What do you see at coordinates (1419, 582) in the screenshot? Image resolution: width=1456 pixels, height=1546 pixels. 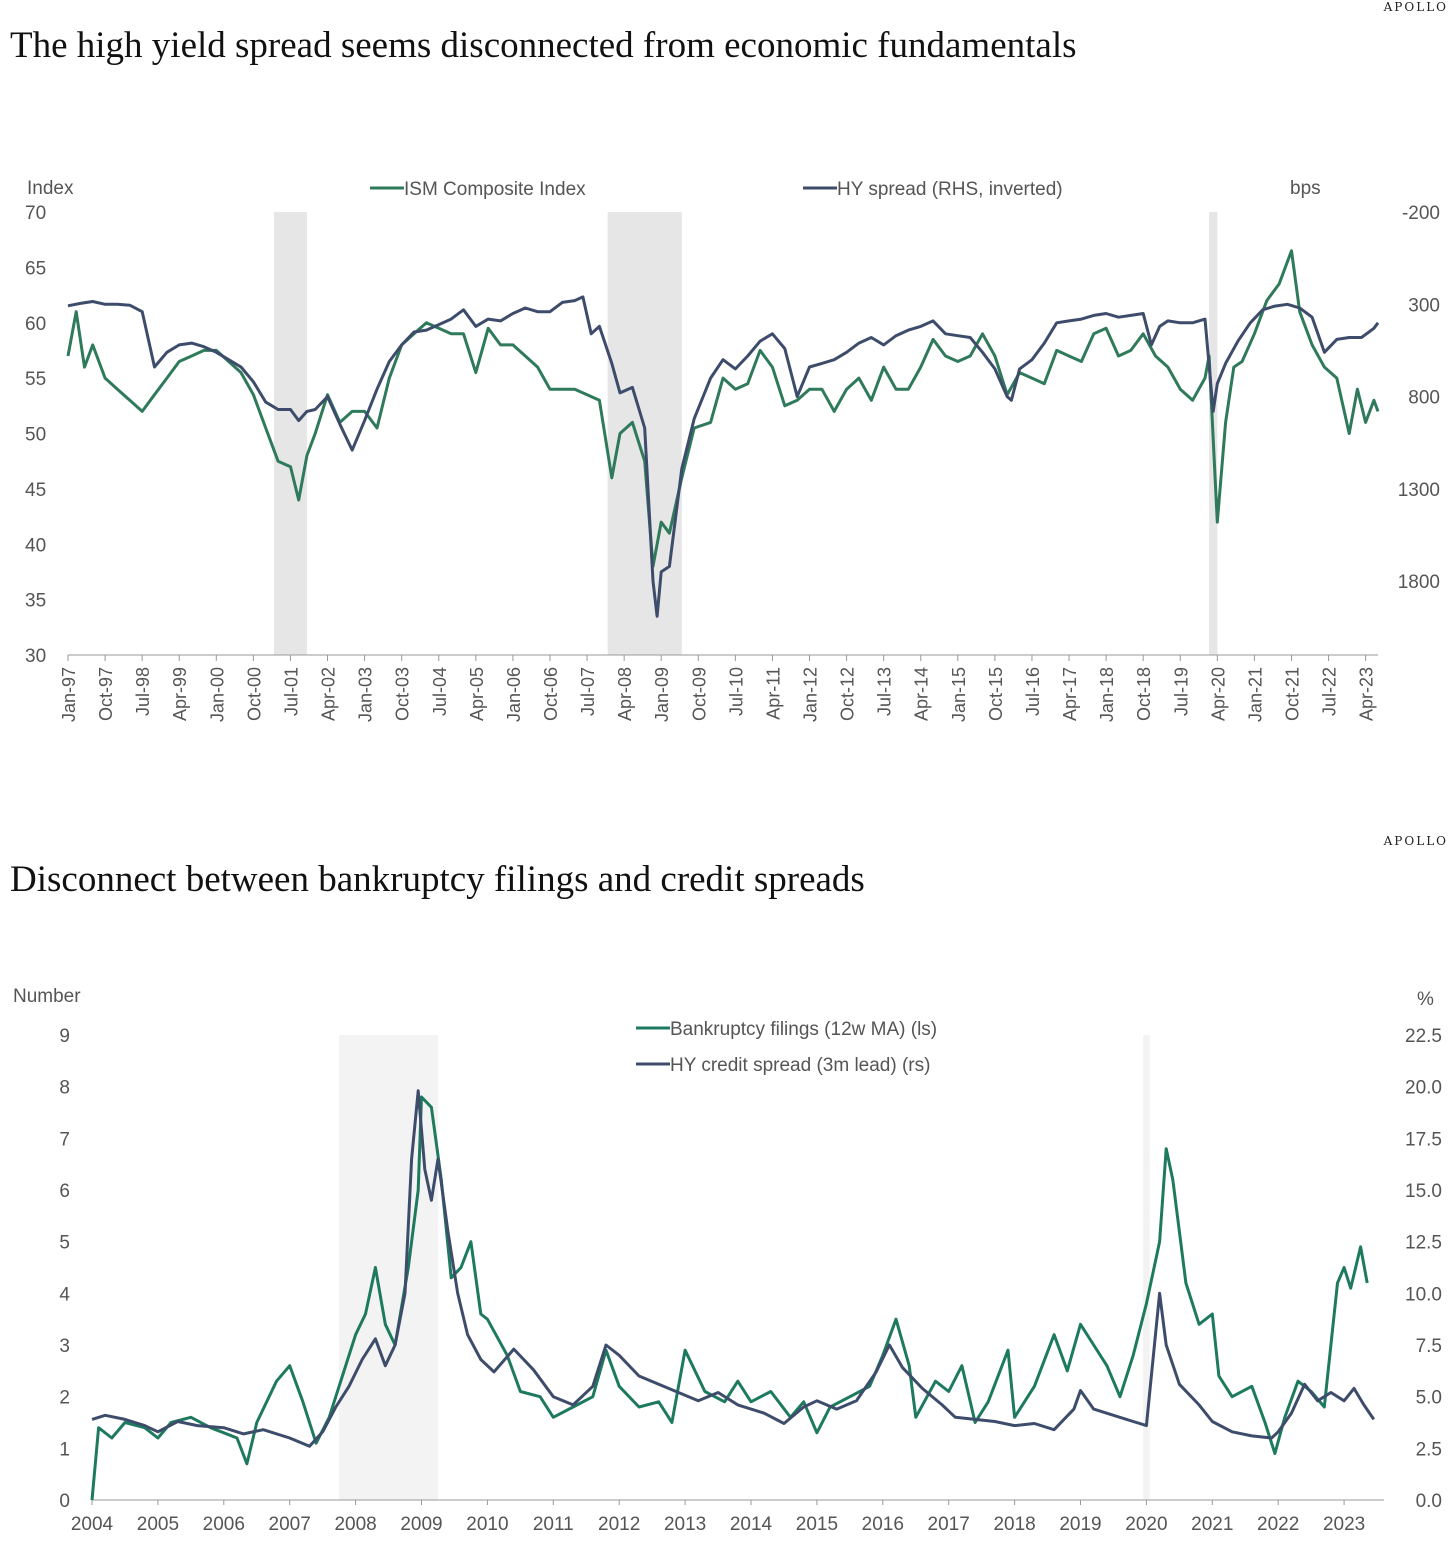 I see `y-right-tick-label: 1800` at bounding box center [1419, 582].